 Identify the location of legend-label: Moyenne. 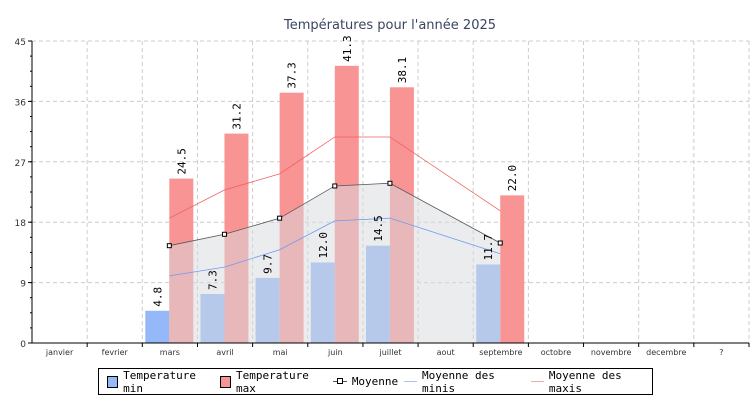
(375, 381).